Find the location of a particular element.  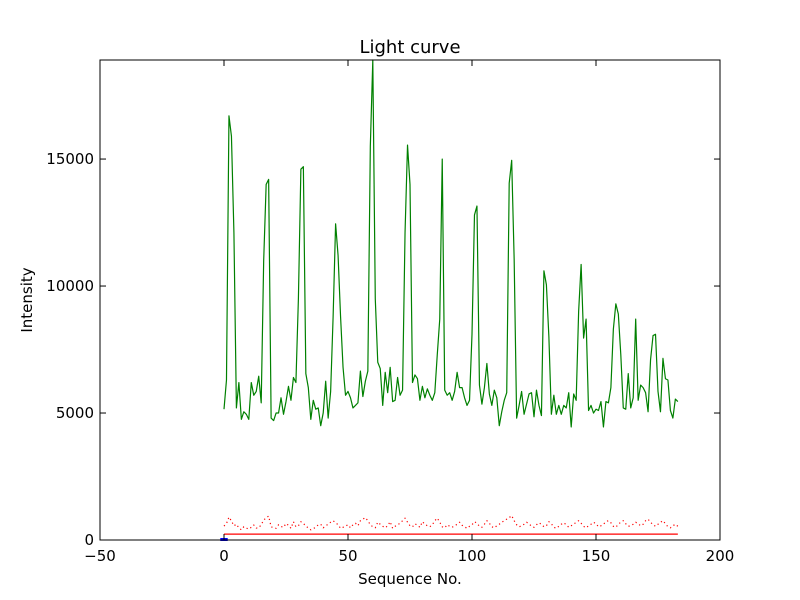

y-tick-label: 0 is located at coordinates (89, 540).